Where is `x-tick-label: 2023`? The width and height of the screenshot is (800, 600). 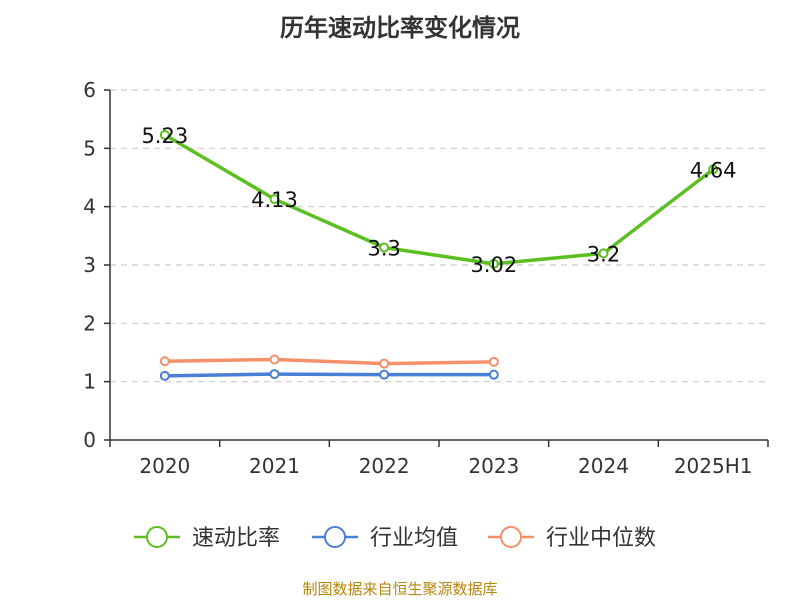 x-tick-label: 2023 is located at coordinates (493, 466).